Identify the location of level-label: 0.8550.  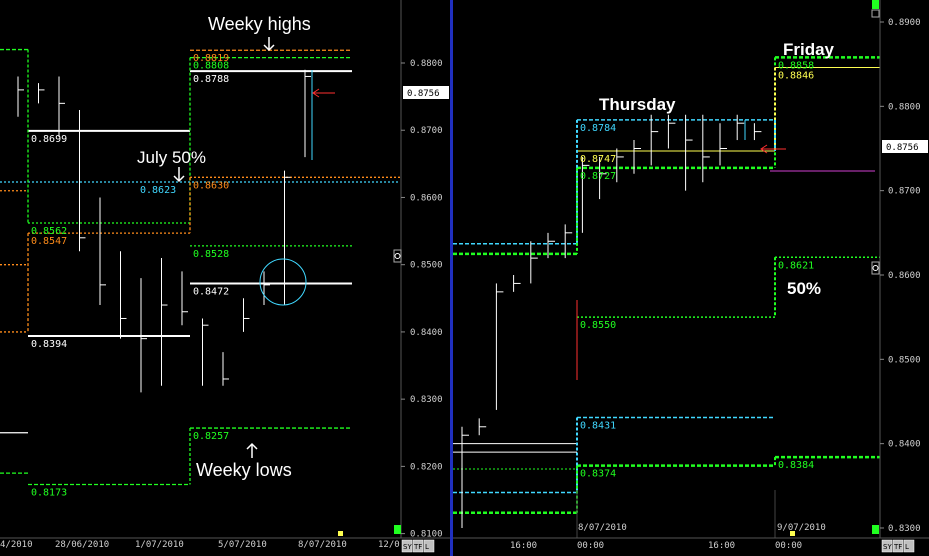
(598, 325).